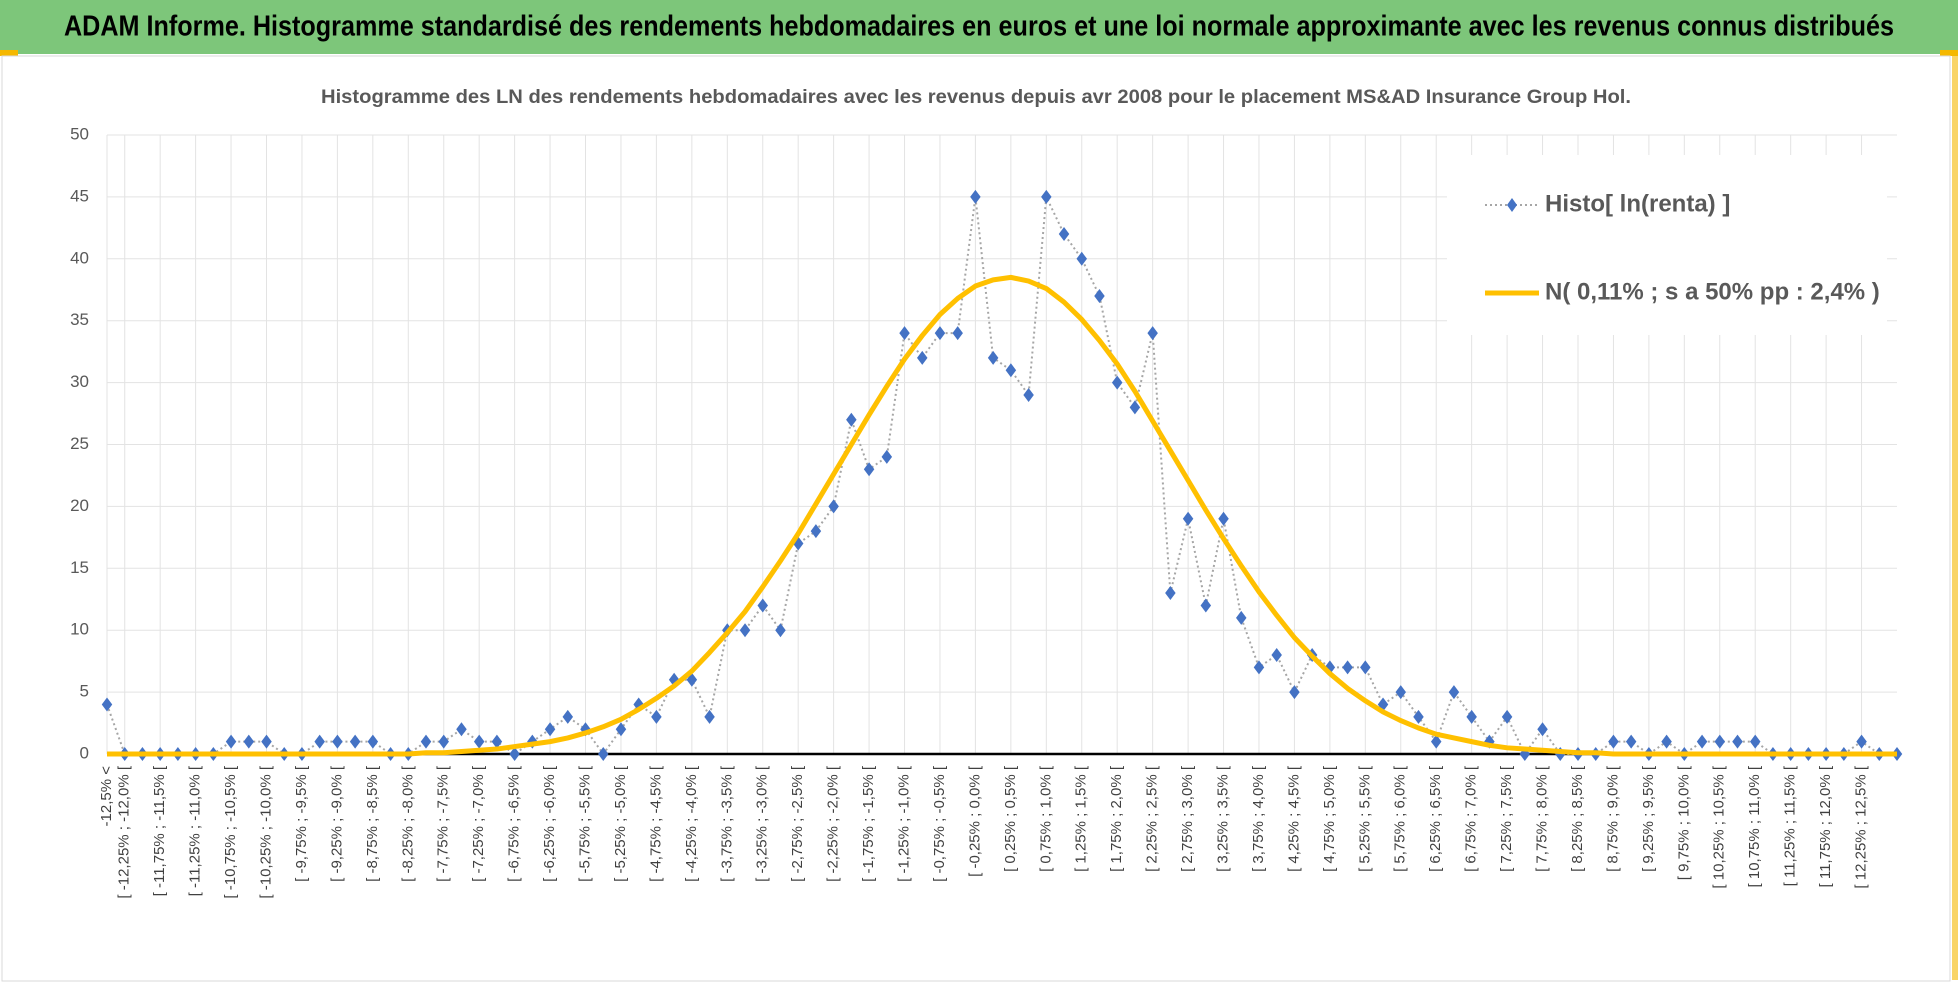  What do you see at coordinates (1754, 826) in the screenshot?
I see `x-tick-label: [ 10,75% ; 11,0% [` at bounding box center [1754, 826].